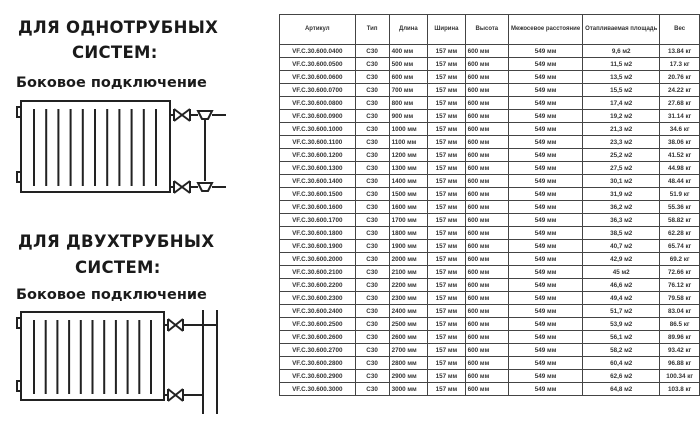 This screenshot has height=421, width=700. I want to click on table-cell: 51.9 кг, so click(679, 194).